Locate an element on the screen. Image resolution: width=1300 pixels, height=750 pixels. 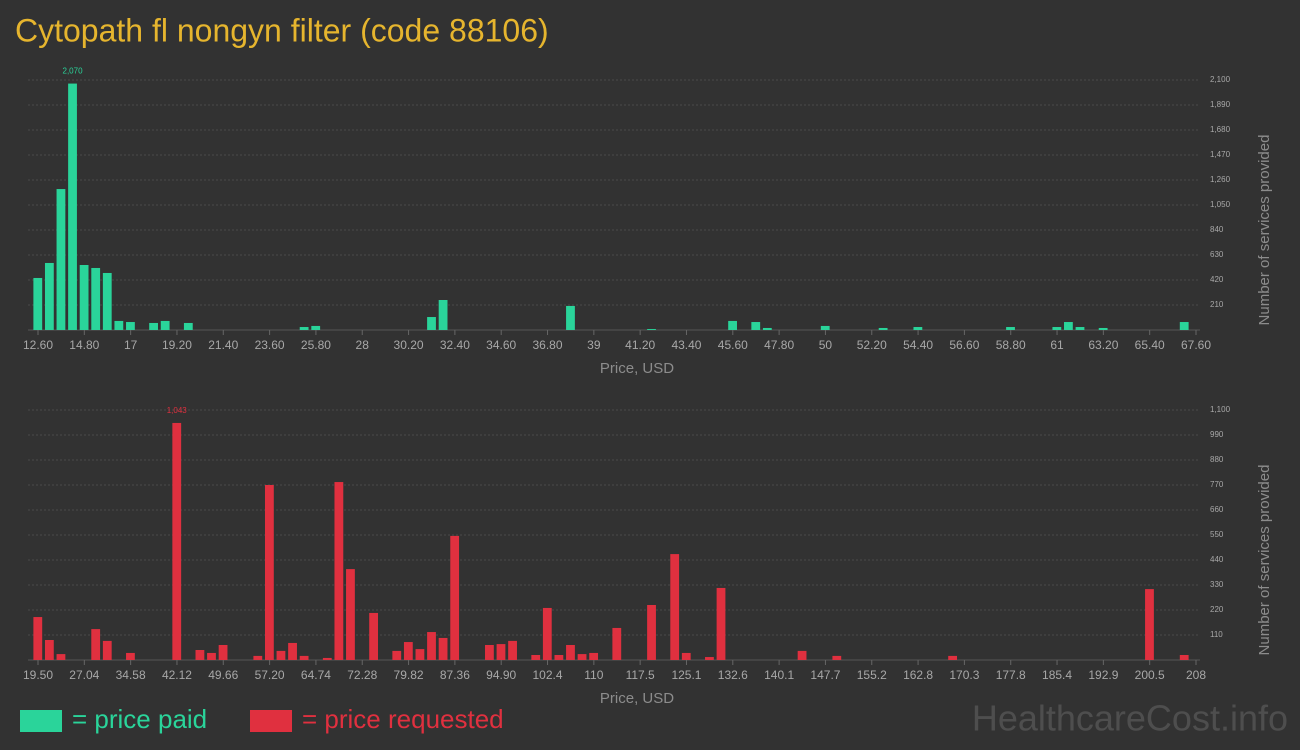
x-tick-label: 132.6 is located at coordinates (733, 675).